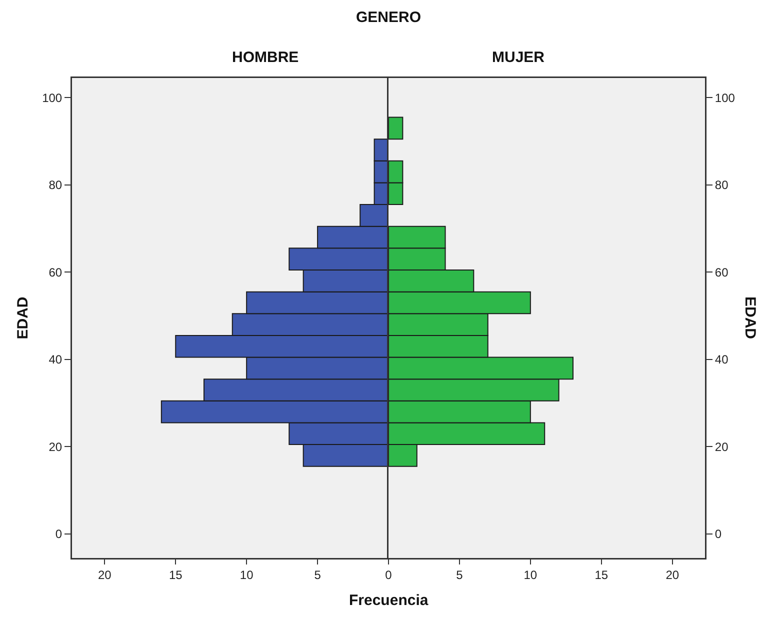 Image resolution: width=771 pixels, height=619 pixels. What do you see at coordinates (265, 57) in the screenshot?
I see `chart-title: HOMBRE` at bounding box center [265, 57].